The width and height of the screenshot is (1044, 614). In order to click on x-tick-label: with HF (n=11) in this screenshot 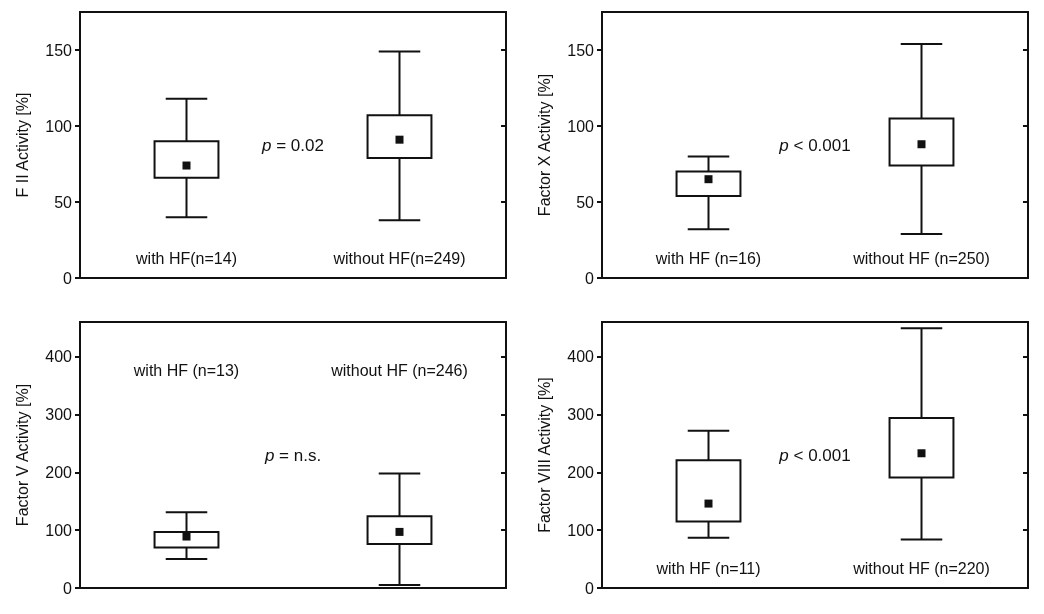, I will do `click(708, 568)`.